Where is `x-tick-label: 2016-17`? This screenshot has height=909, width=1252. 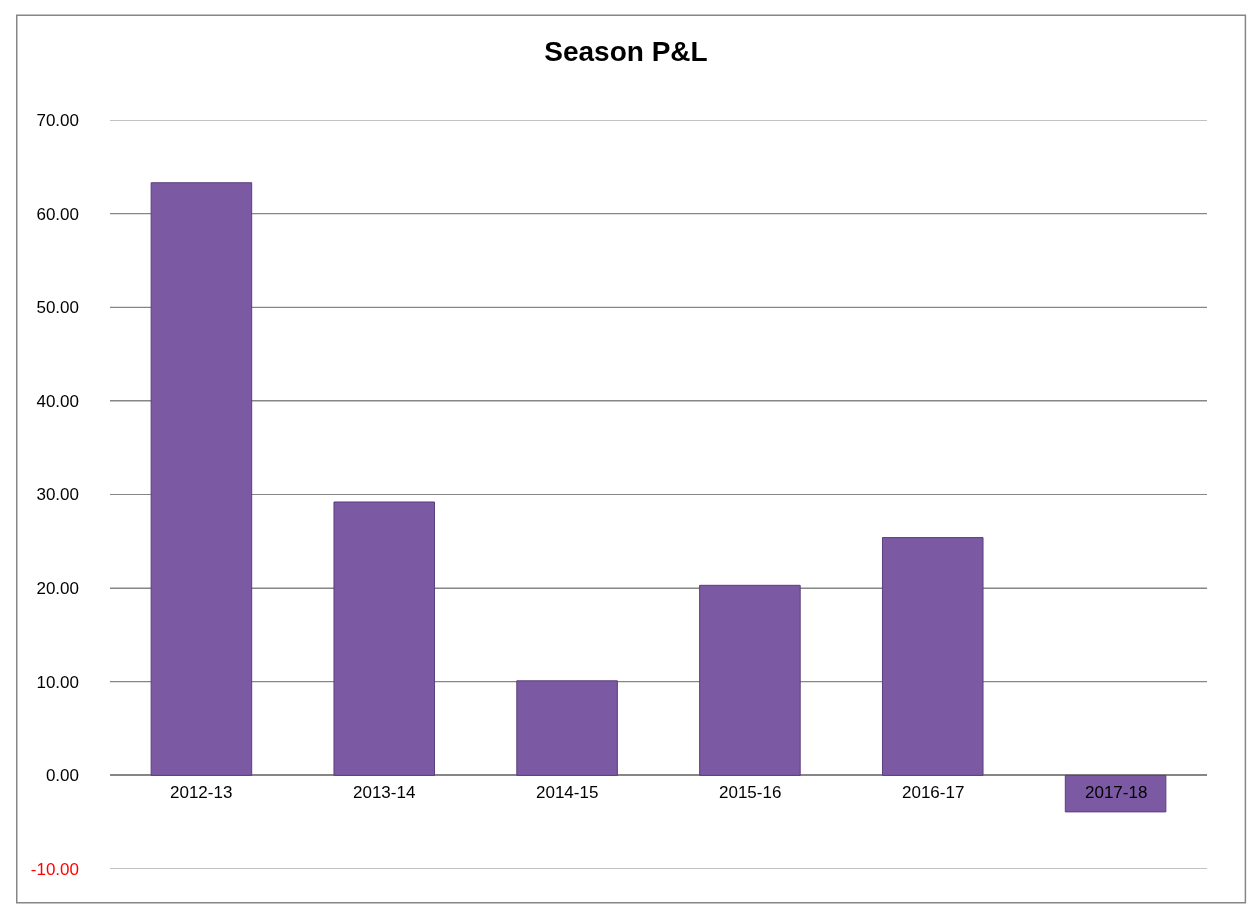
x-tick-label: 2016-17 is located at coordinates (933, 792).